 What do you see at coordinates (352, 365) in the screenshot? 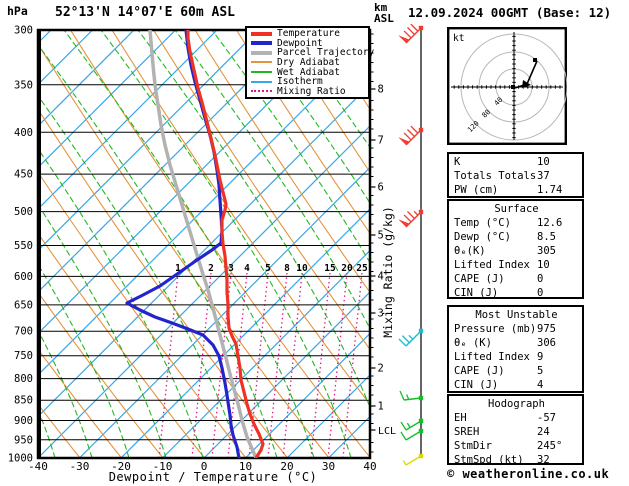
I see `mixing-ratio-line` at bounding box center [352, 365].